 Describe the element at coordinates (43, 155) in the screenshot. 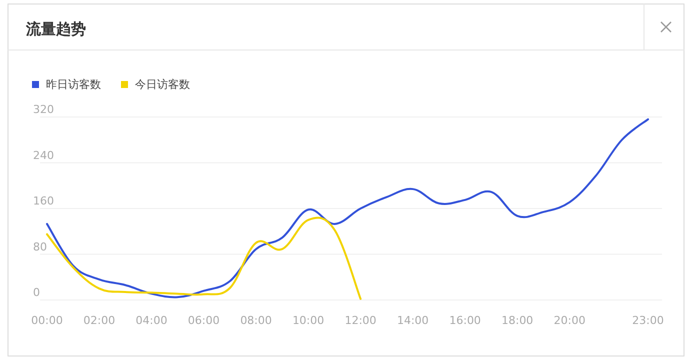

I see `y-tick-label: 240` at that location.